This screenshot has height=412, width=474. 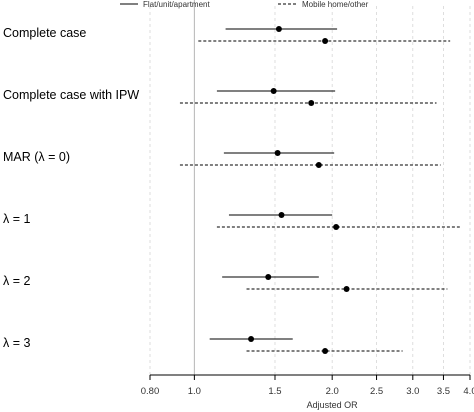 What do you see at coordinates (307, 392) in the screenshot?
I see `x-axis: 0.80 1.0 1.5 2.0 2.5 3.0 3.5 4.0 Adjusted OR` at bounding box center [307, 392].